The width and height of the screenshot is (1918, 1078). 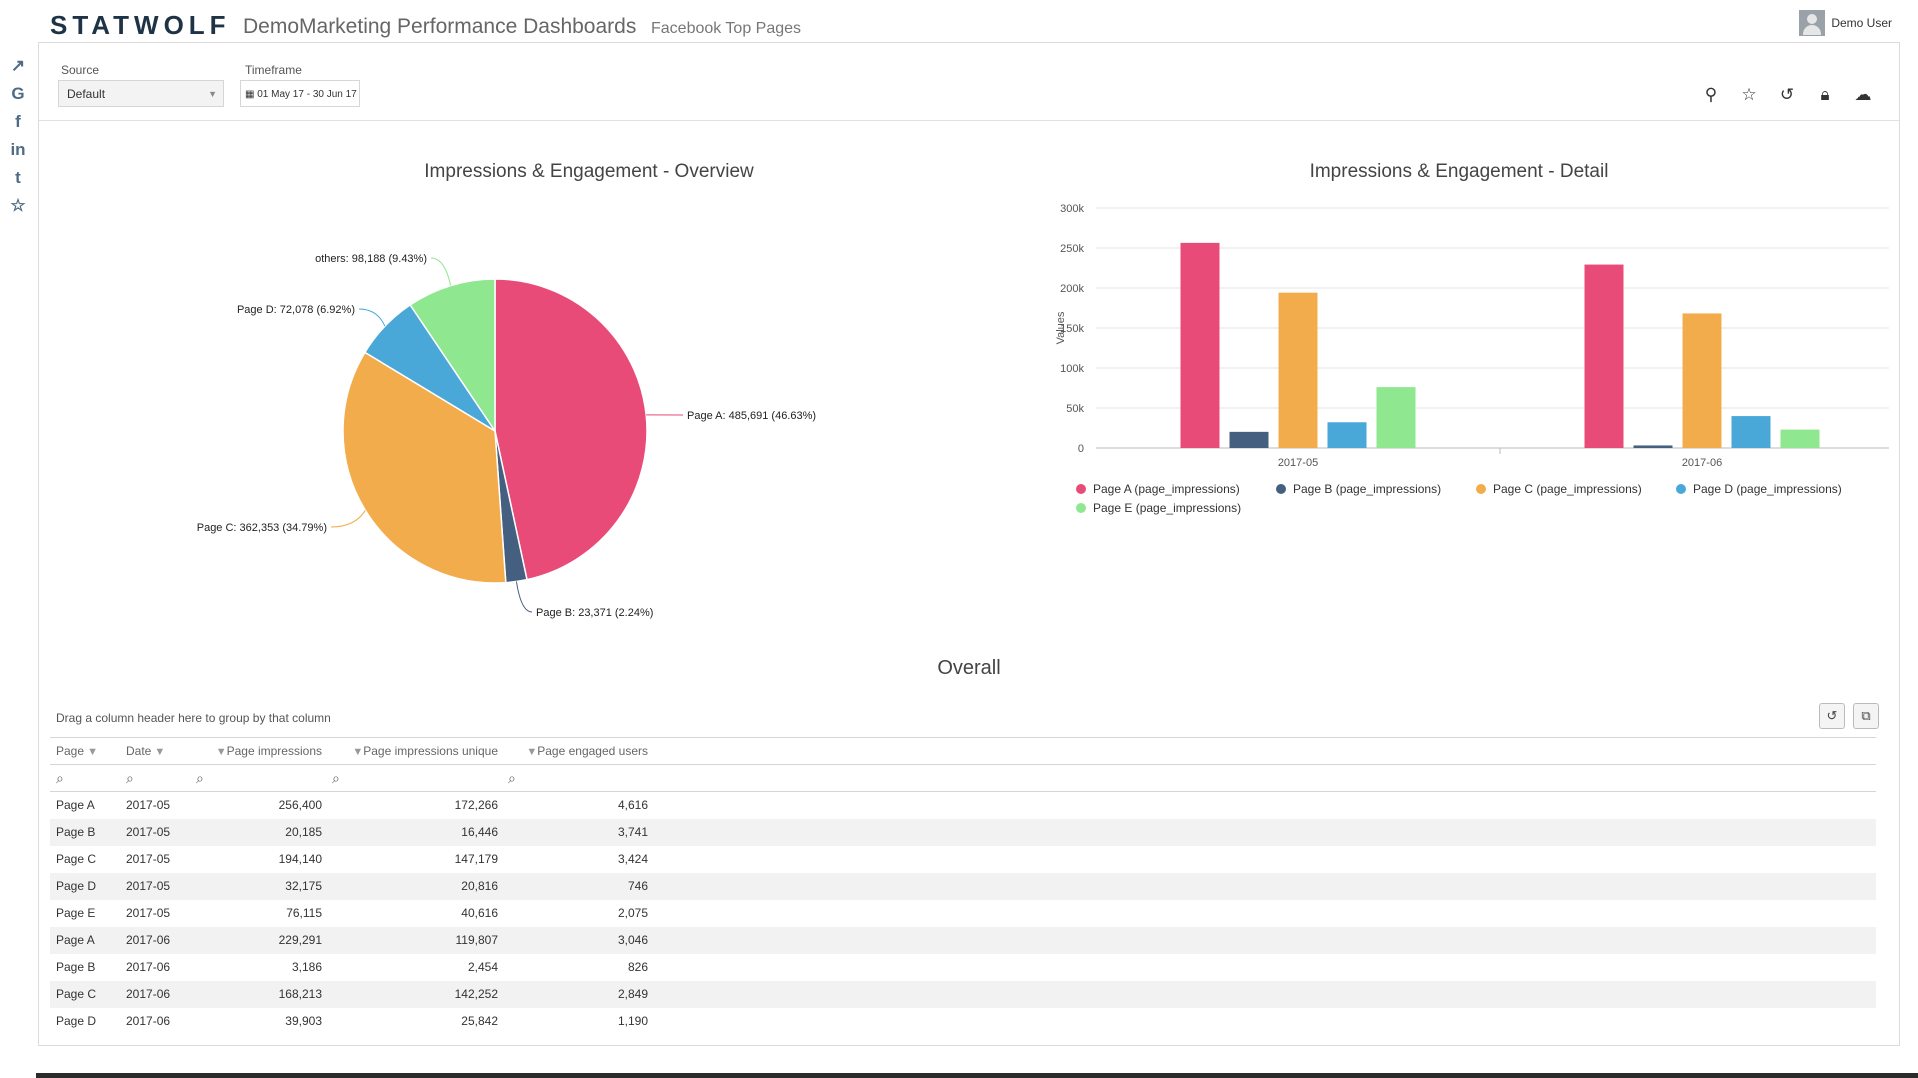 What do you see at coordinates (963, 805) in the screenshot?
I see `table-row: Page A 2017-05 256,400 172,266 4,616` at bounding box center [963, 805].